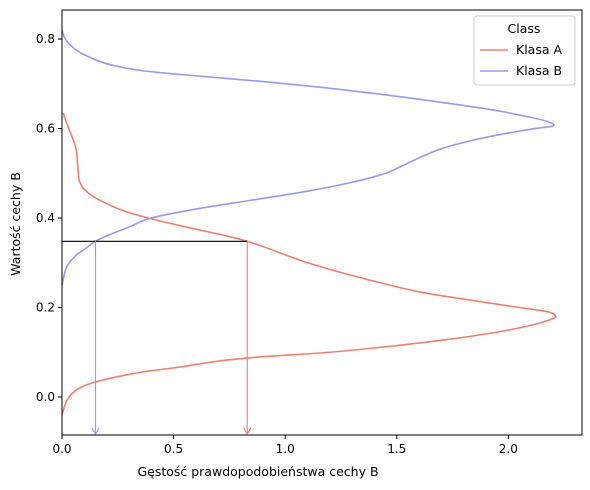 The image size is (590, 490). What do you see at coordinates (157, 338) in the screenshot?
I see `annotation-layer` at bounding box center [157, 338].